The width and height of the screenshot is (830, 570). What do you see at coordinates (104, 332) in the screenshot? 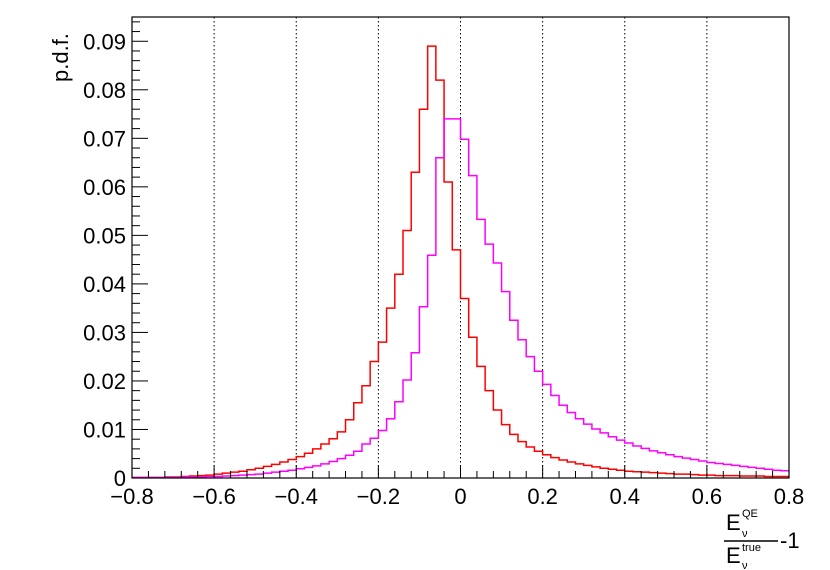
I see `y-tick-label: 0.03` at bounding box center [104, 332].